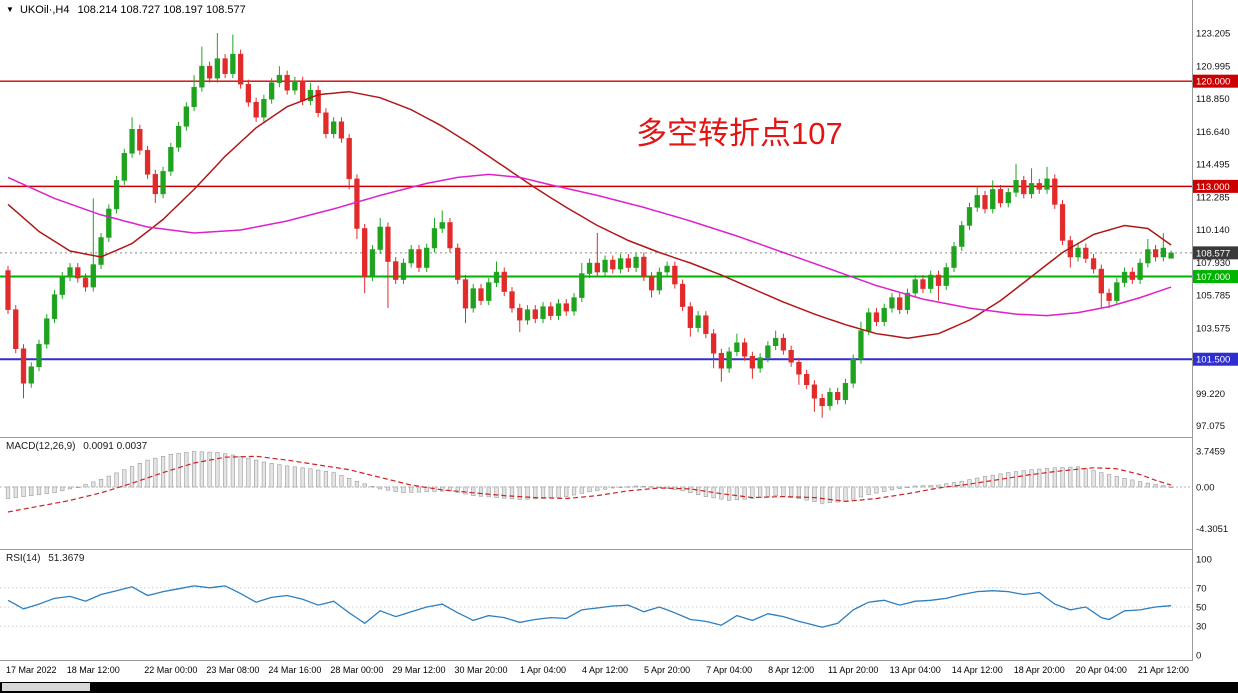 The height and width of the screenshot is (693, 1238). What do you see at coordinates (44, 10) in the screenshot?
I see `symbol-period-label: UKOil·,H4` at bounding box center [44, 10].